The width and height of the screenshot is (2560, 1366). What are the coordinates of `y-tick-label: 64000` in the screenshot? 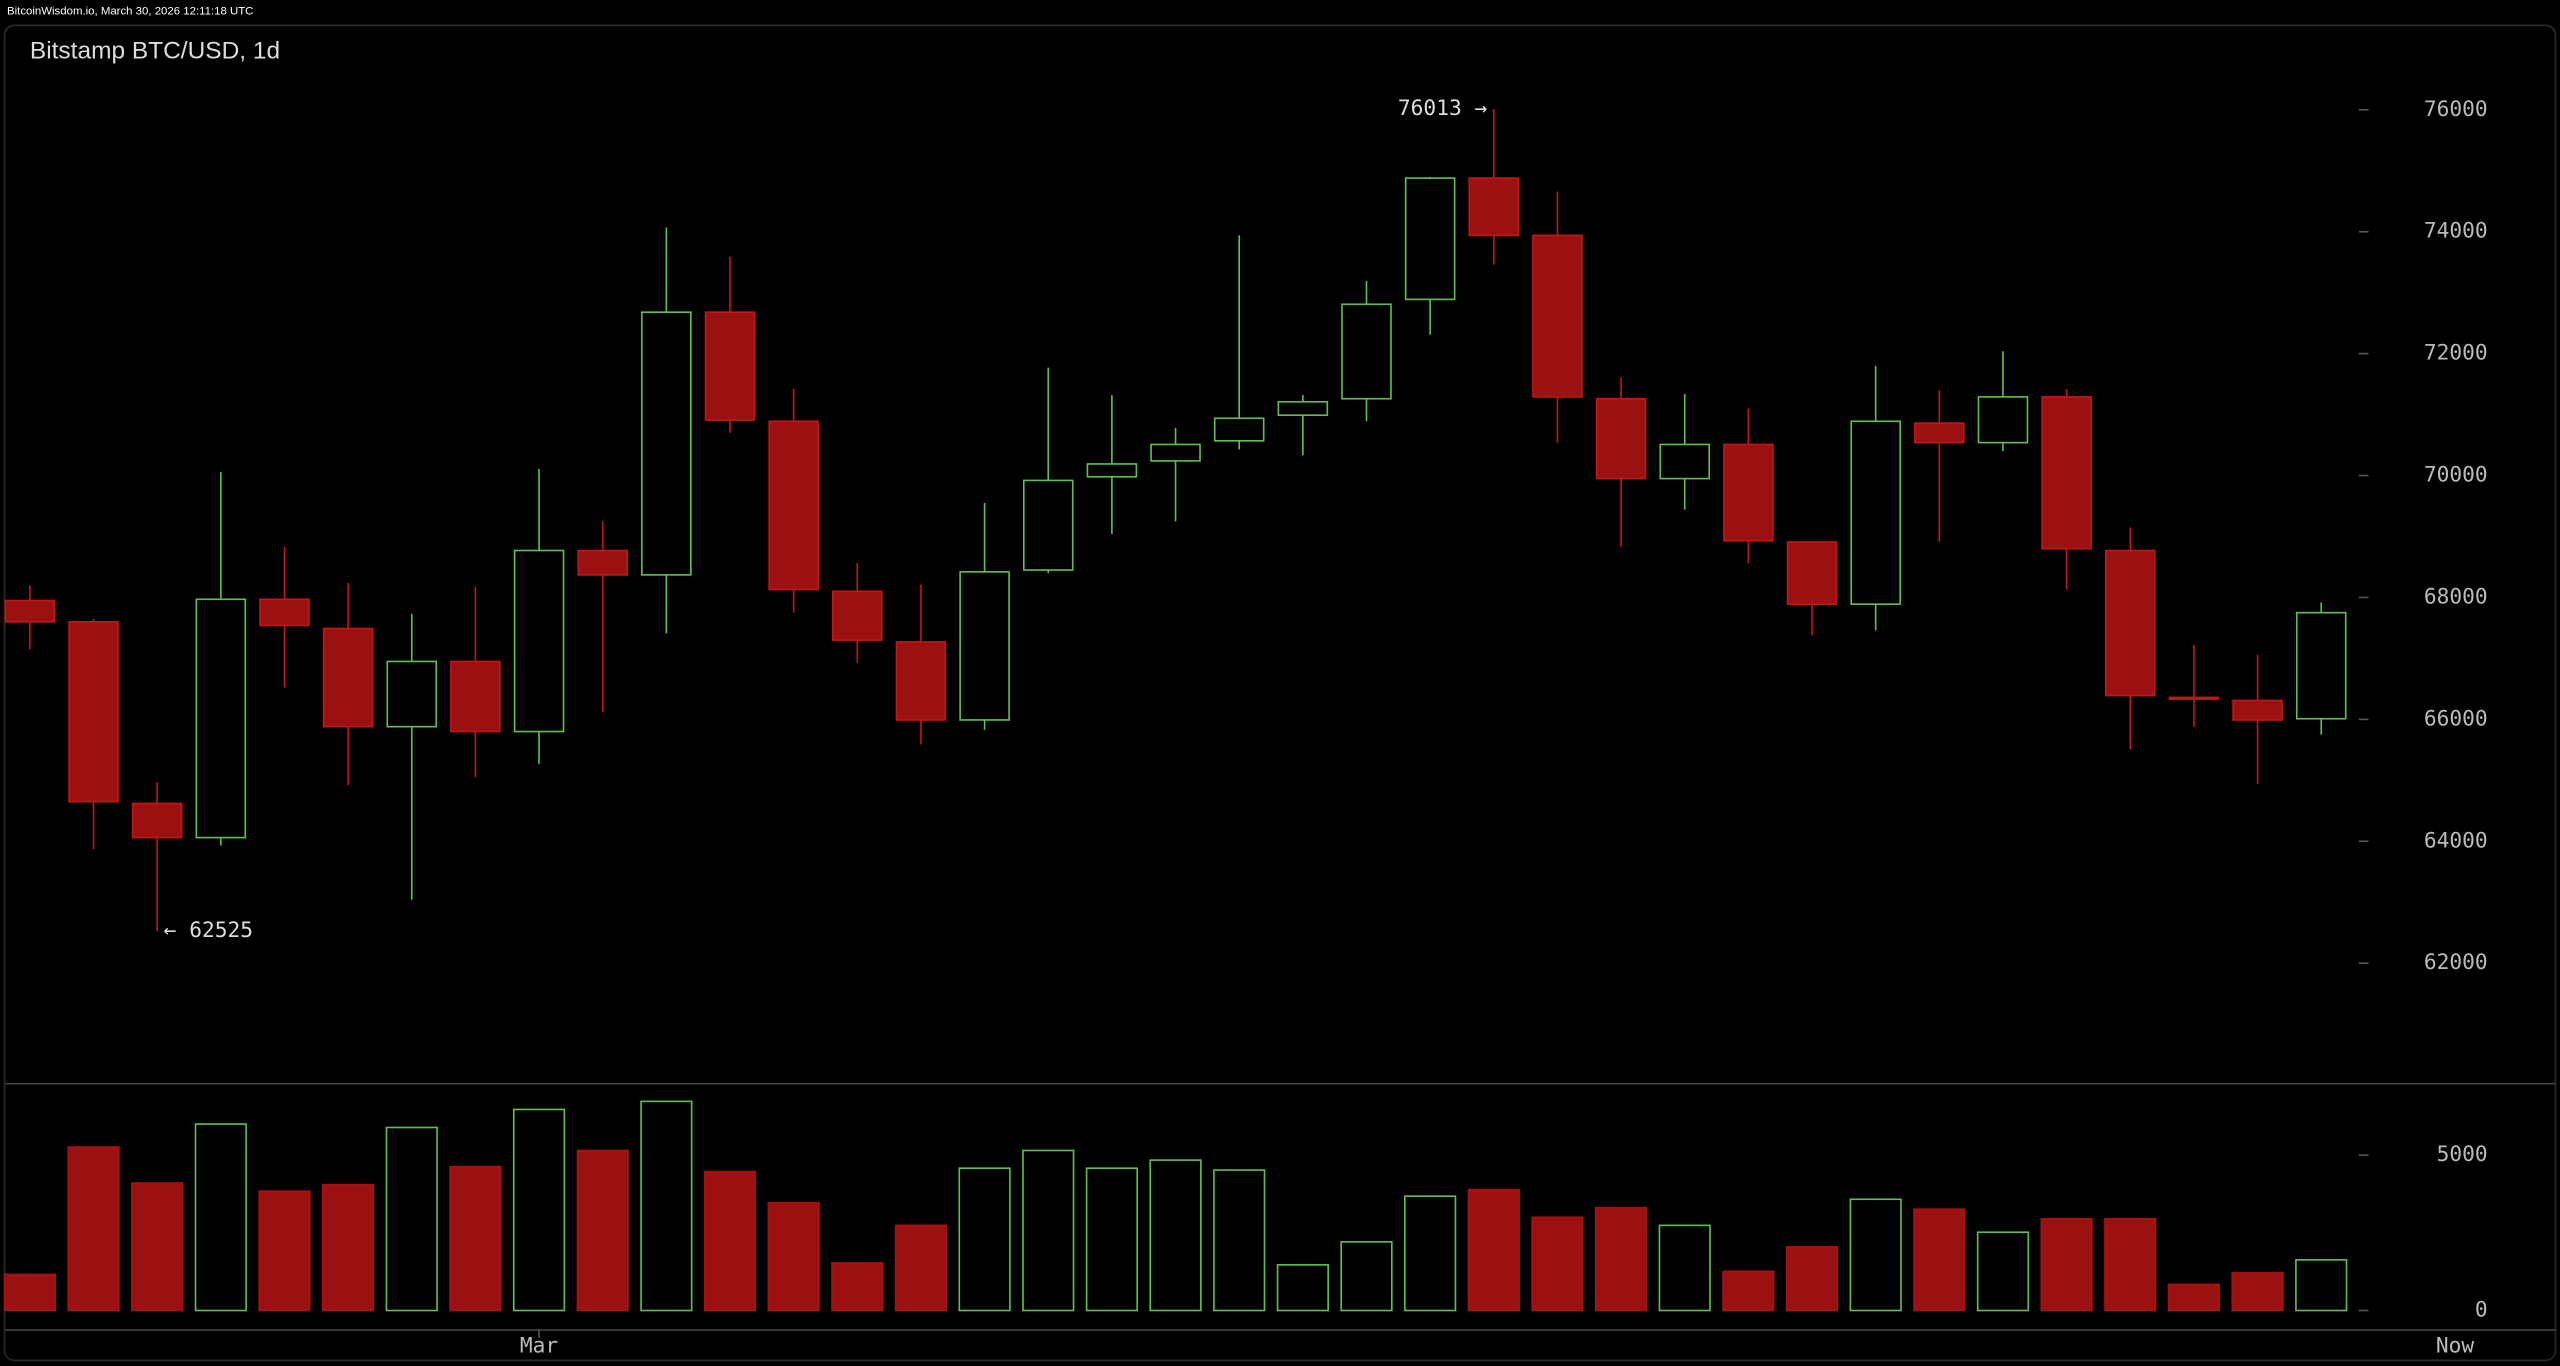 It's located at (2456, 840).